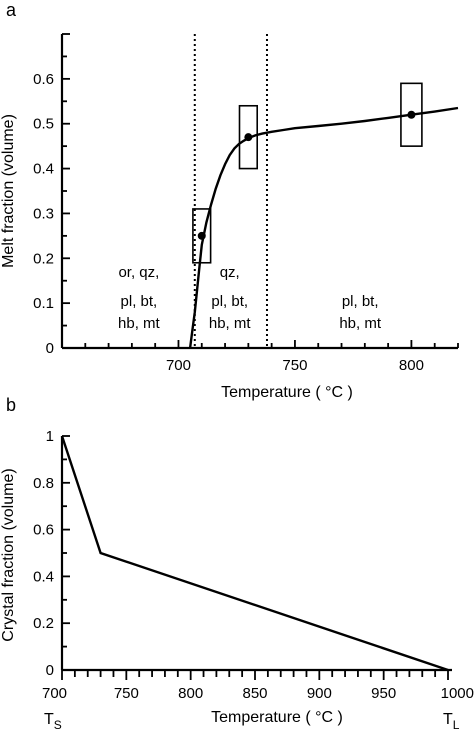 Image resolution: width=474 pixels, height=729 pixels. Describe the element at coordinates (254, 693) in the screenshot. I see `panel-b-x-tick-label: 850` at that location.